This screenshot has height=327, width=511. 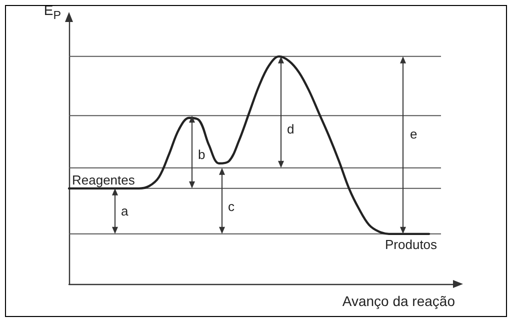 I want to click on x-axis-title: Avanço da reação, so click(x=399, y=301).